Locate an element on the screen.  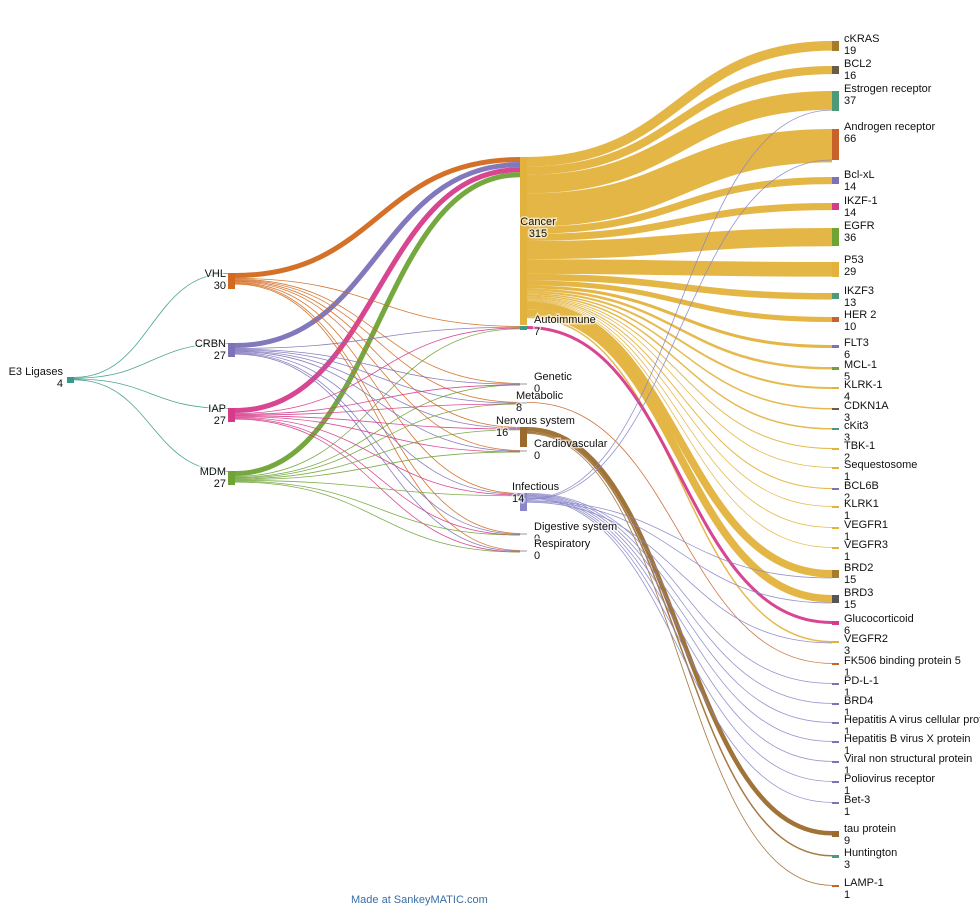
node-brd4-bar is located at coordinates (835, 704).